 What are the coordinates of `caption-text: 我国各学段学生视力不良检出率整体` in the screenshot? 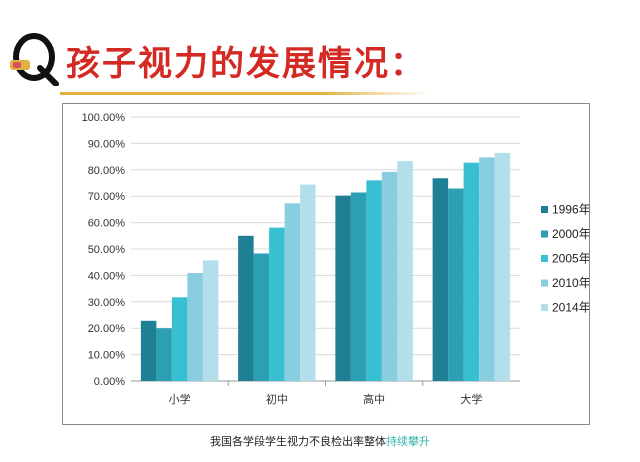 It's located at (298, 441).